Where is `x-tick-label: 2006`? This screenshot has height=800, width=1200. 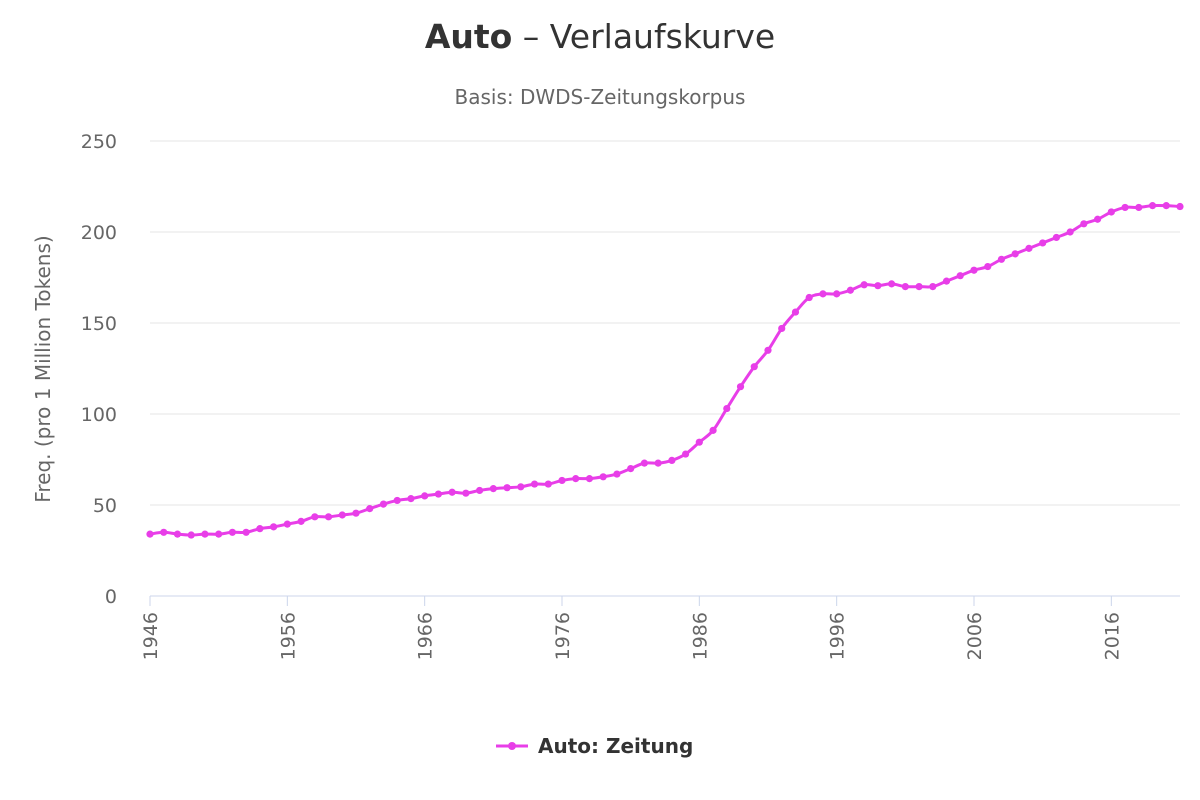 x-tick-label: 2006 is located at coordinates (975, 636).